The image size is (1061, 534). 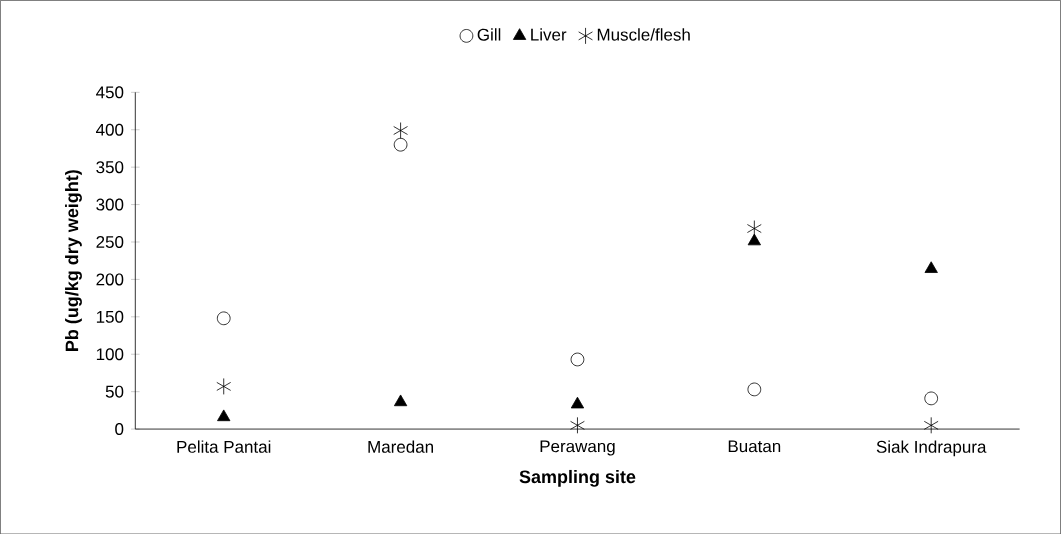 What do you see at coordinates (643, 34) in the screenshot?
I see `legend-label: Muscle/flesh` at bounding box center [643, 34].